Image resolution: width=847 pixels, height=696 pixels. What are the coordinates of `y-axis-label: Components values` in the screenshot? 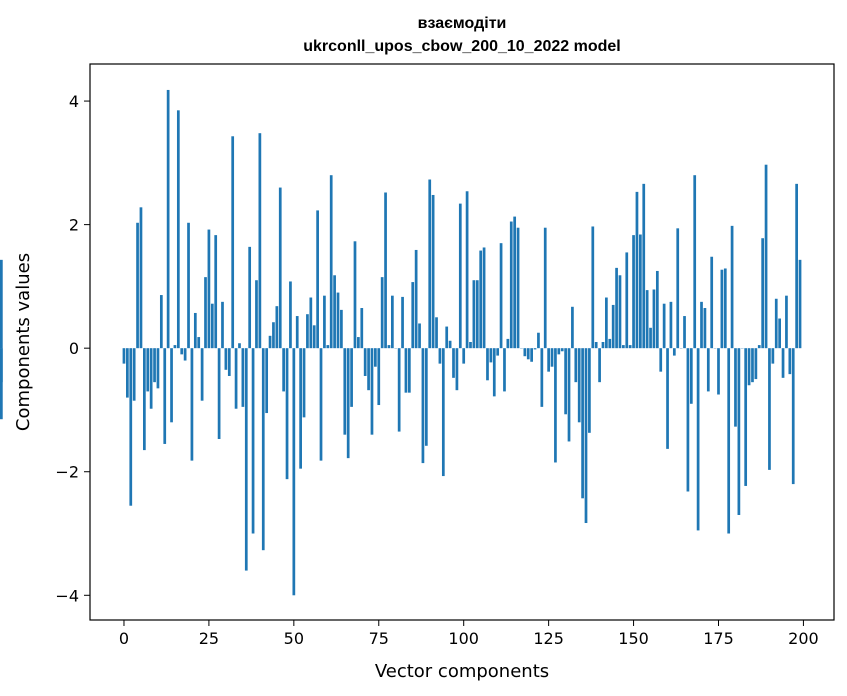 It's located at (23, 342).